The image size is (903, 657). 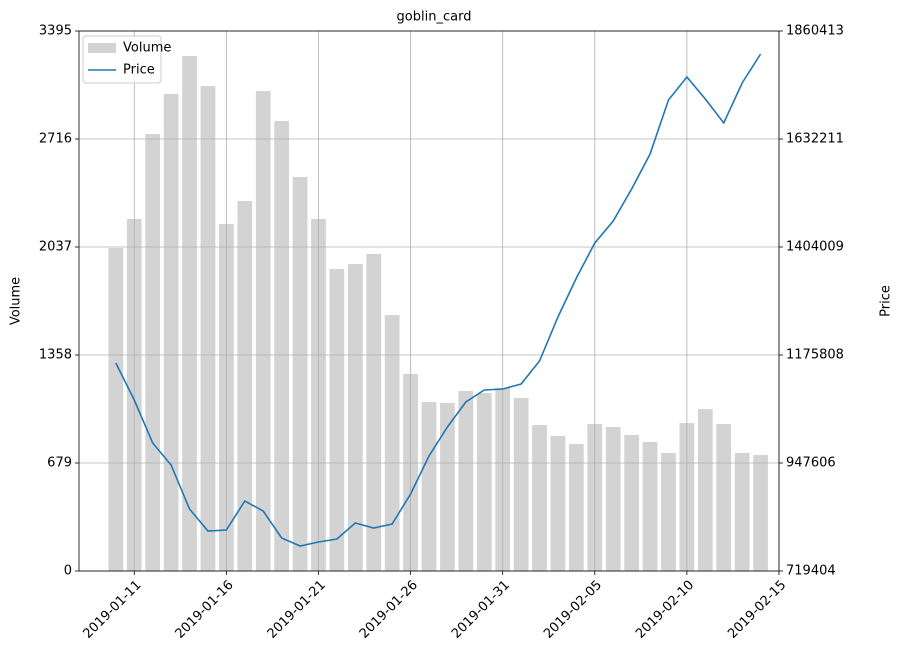 What do you see at coordinates (811, 571) in the screenshot?
I see `y2-tick-label: 719404` at bounding box center [811, 571].